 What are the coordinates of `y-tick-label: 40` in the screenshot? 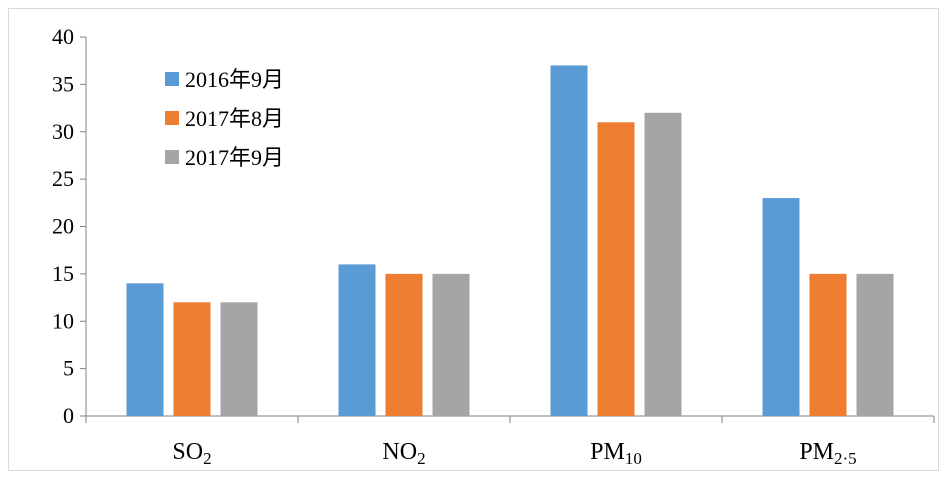 It's located at (63, 36).